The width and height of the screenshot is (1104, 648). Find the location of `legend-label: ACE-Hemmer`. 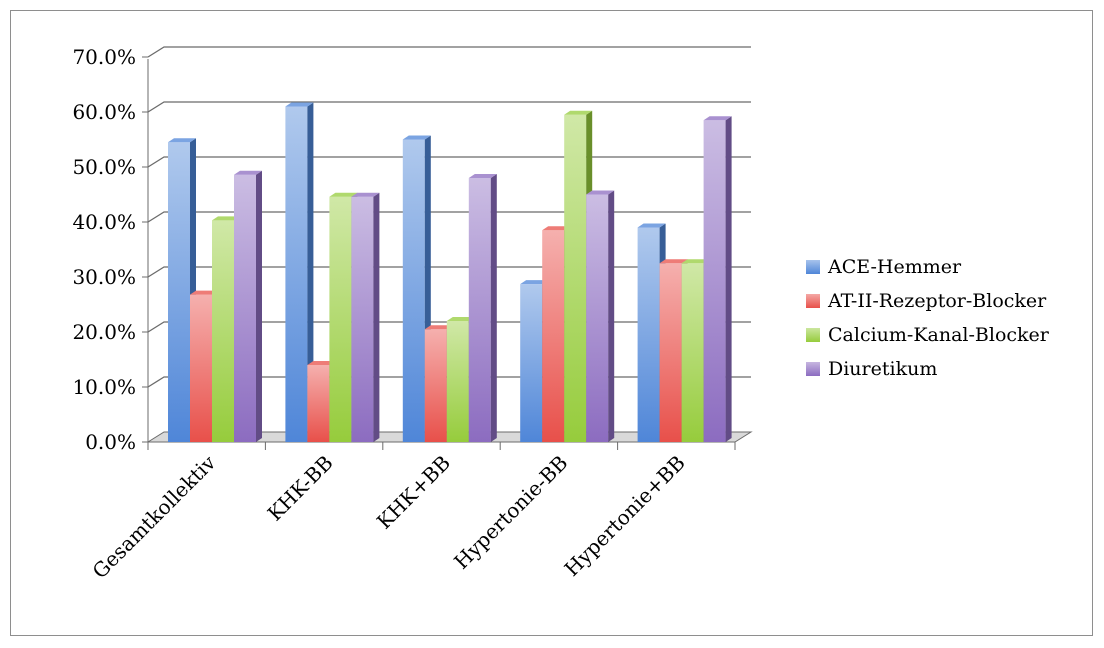

legend-label: ACE-Hemmer is located at coordinates (894, 267).